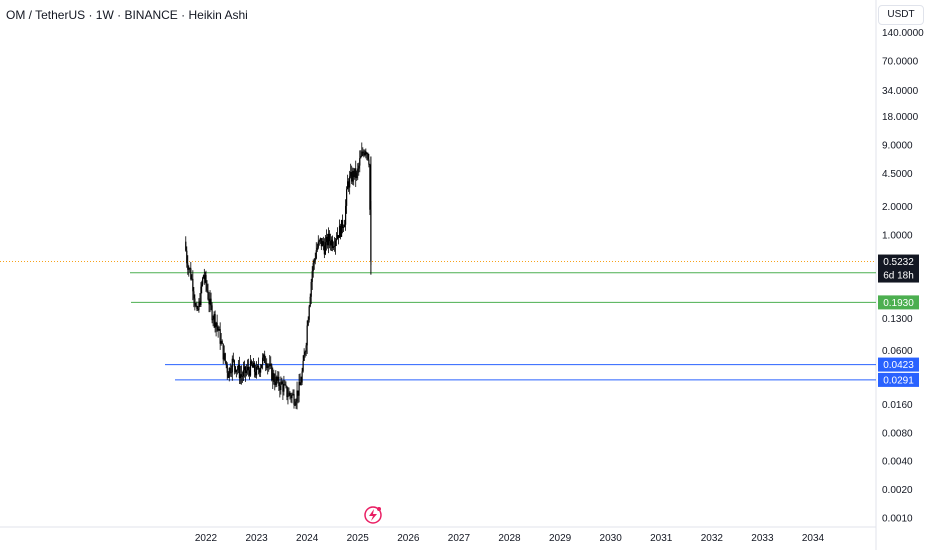 The width and height of the screenshot is (932, 550). Describe the element at coordinates (206, 538) in the screenshot. I see `x-tick-label: 2022` at that location.